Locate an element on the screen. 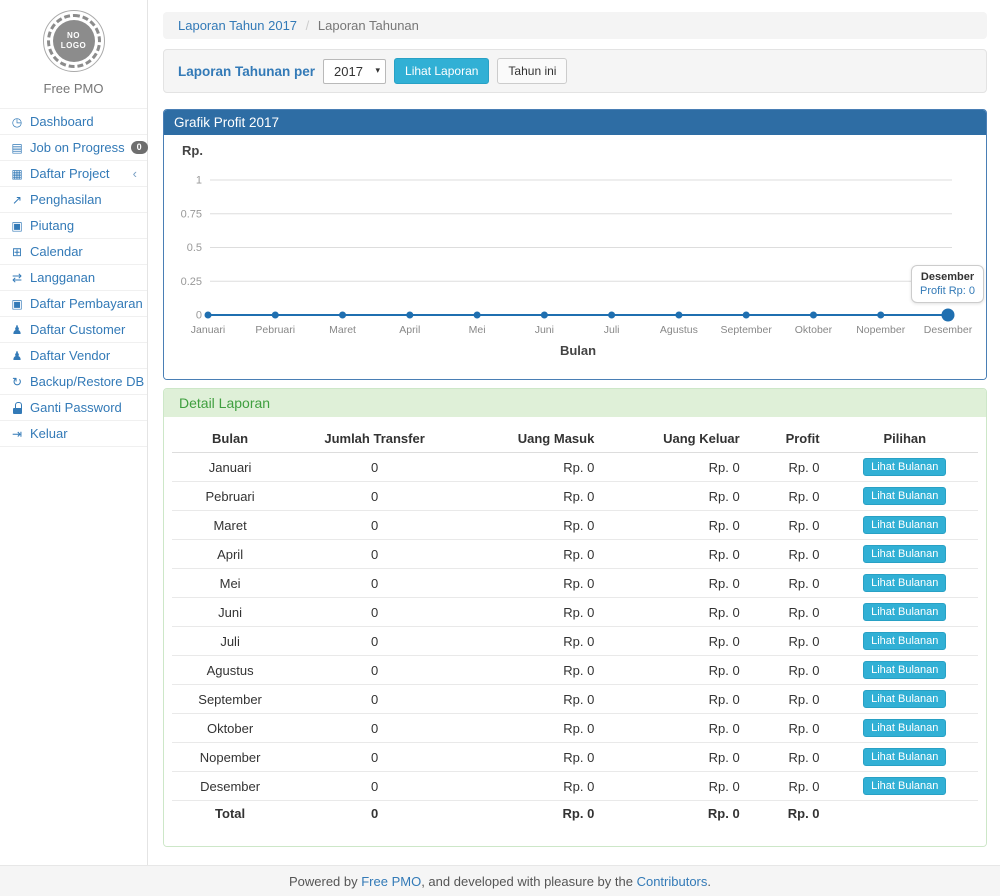  sidebar-item-job-on-progress: ▤ Job on Progress 0 is located at coordinates (74, 148).